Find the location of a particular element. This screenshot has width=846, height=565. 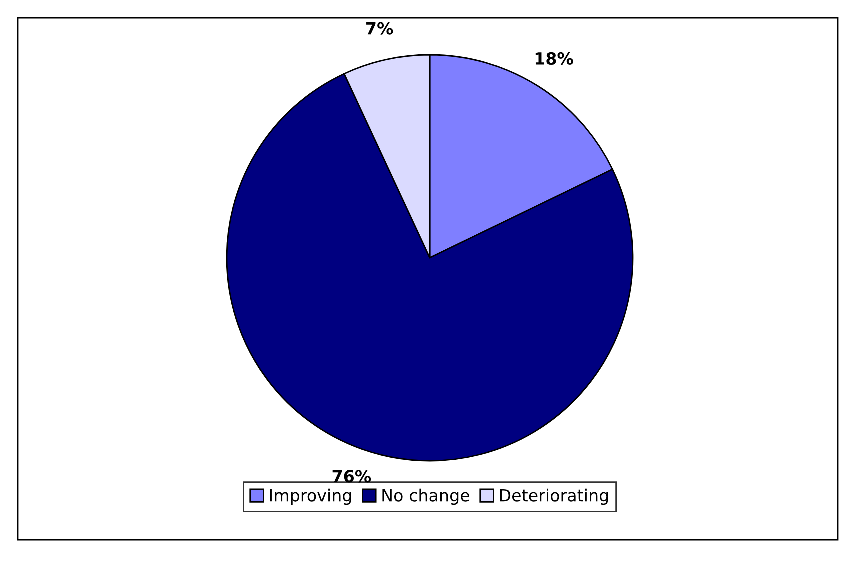

data-label: 7% is located at coordinates (380, 28).